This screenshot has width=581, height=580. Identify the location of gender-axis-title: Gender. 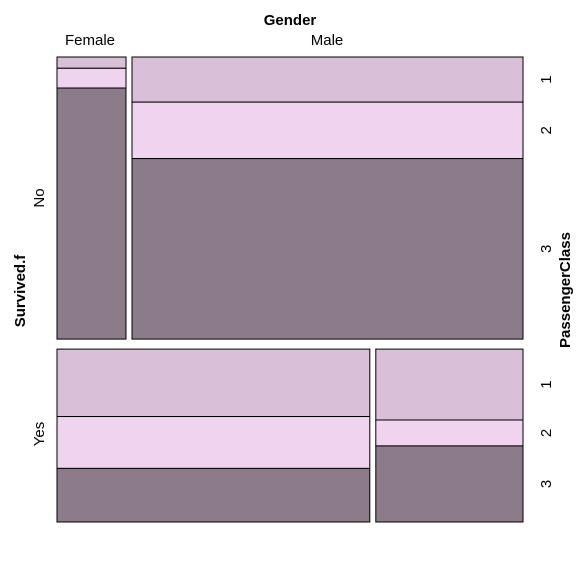
(290, 20).